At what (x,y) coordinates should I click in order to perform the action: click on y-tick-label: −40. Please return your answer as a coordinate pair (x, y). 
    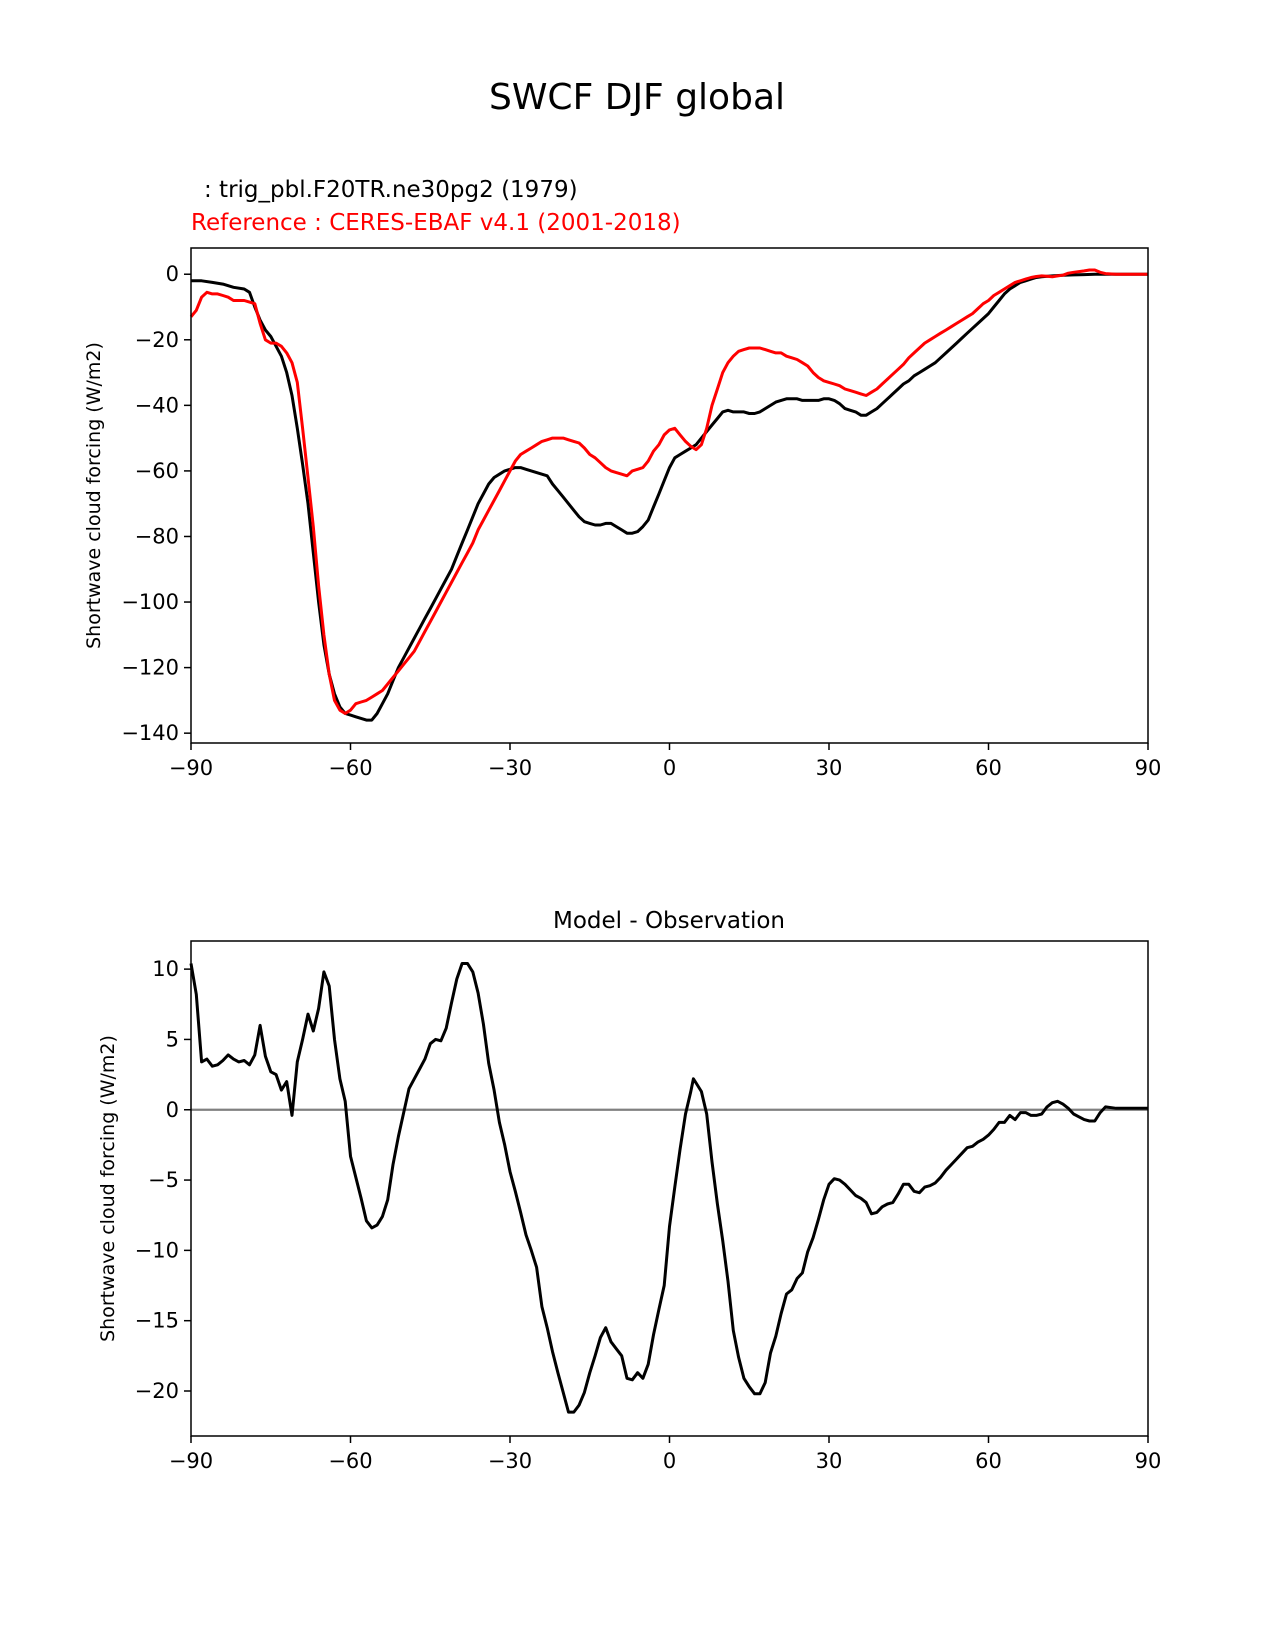
    Looking at the image, I should click on (157, 405).